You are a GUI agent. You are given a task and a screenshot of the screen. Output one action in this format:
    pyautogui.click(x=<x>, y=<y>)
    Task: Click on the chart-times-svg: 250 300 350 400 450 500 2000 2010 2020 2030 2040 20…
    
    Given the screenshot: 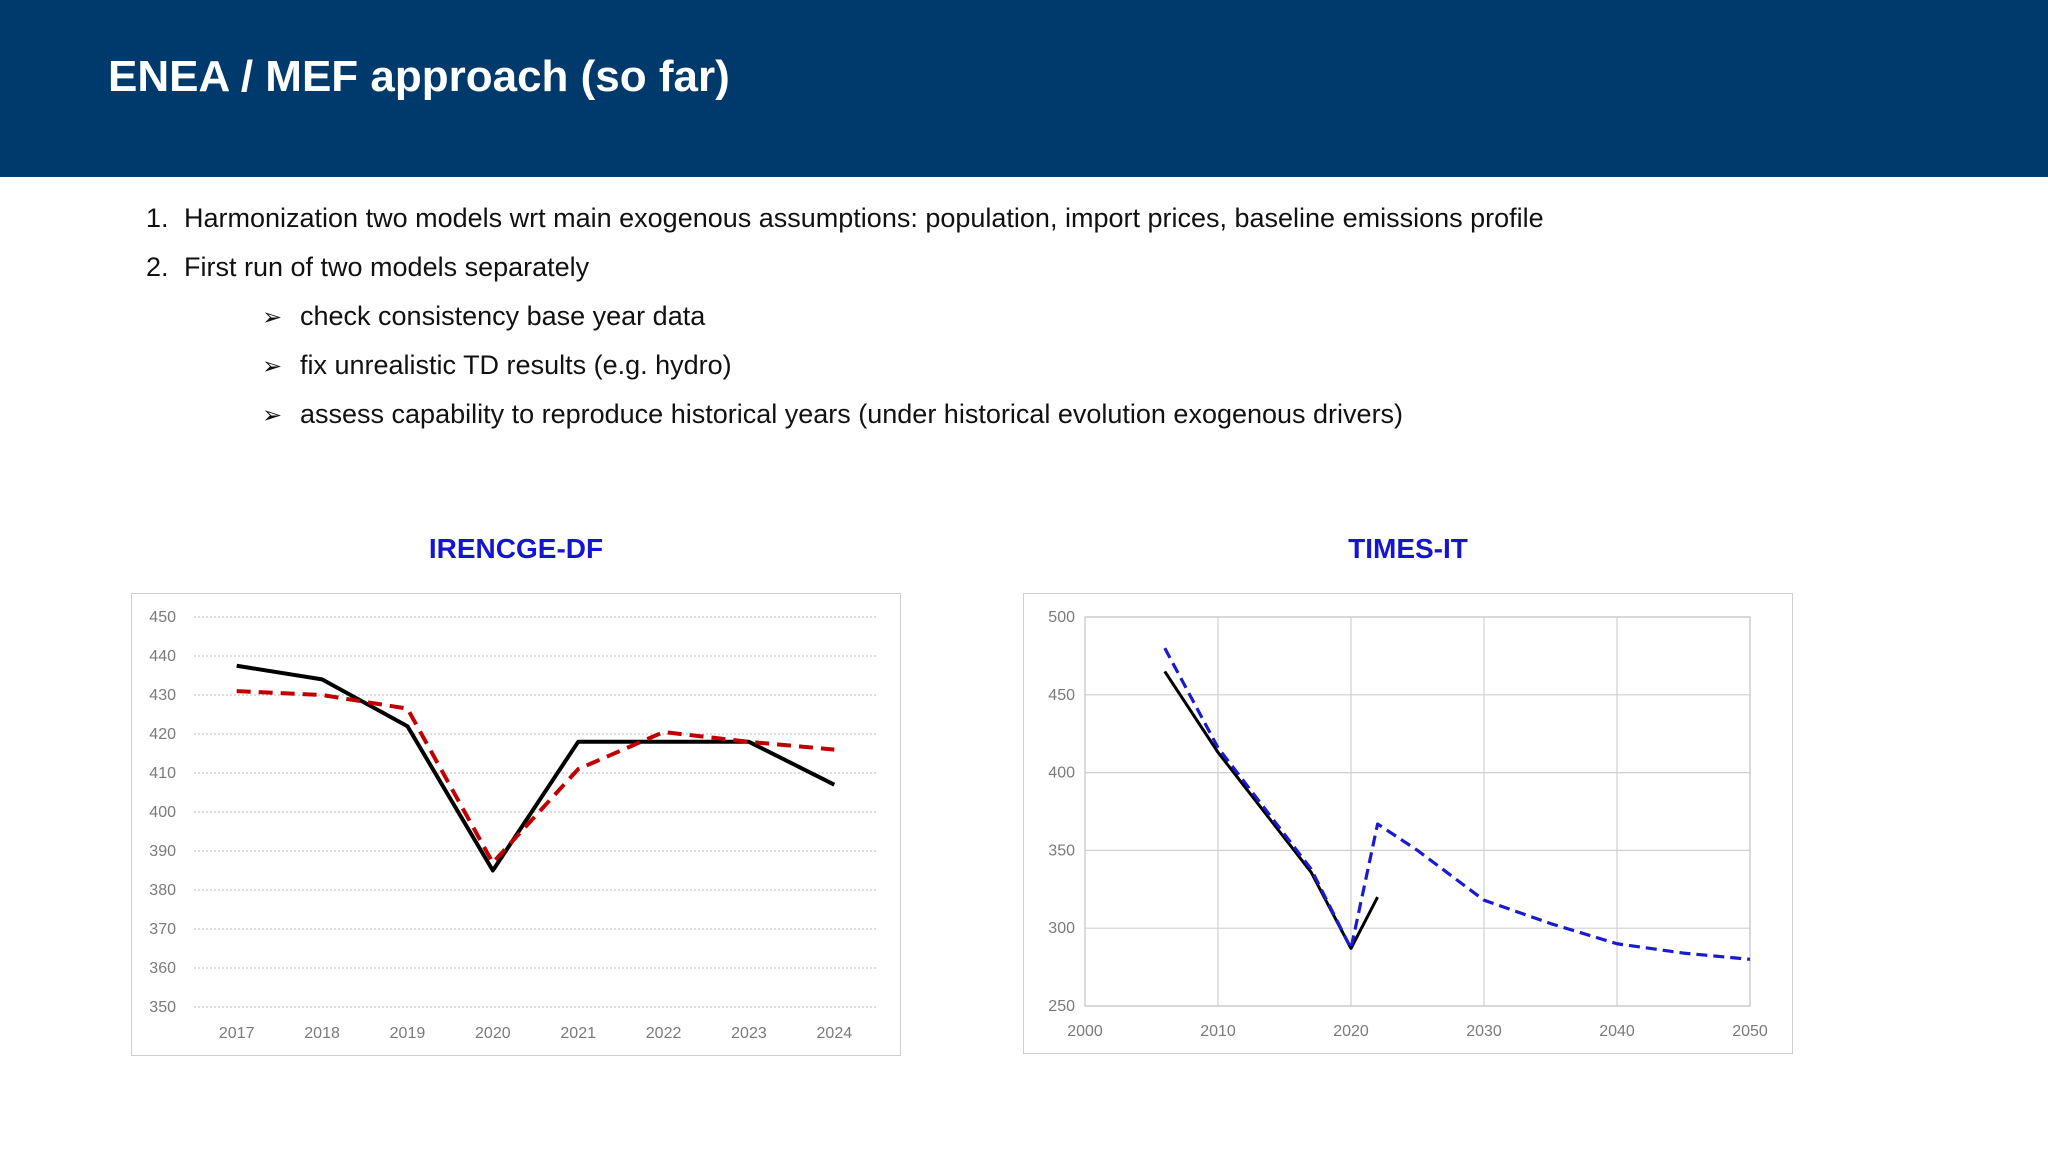 What is the action you would take?
    pyautogui.click(x=1408, y=824)
    